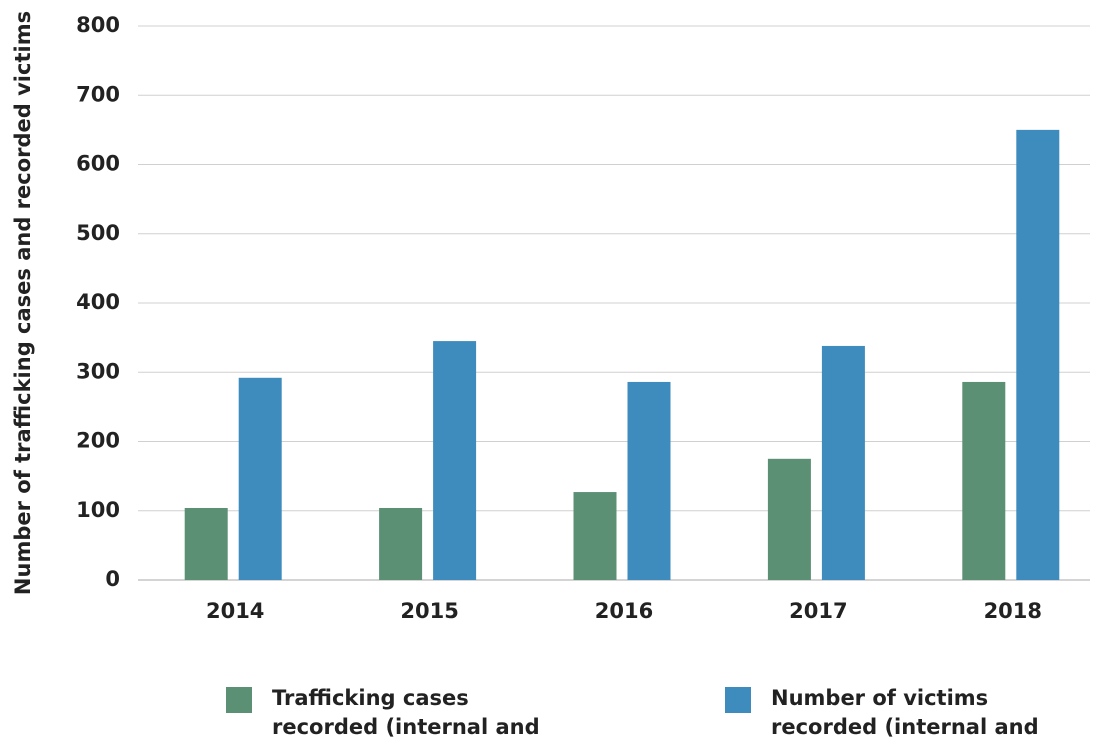  What do you see at coordinates (98, 94) in the screenshot?
I see `y-tick-label: 700` at bounding box center [98, 94].